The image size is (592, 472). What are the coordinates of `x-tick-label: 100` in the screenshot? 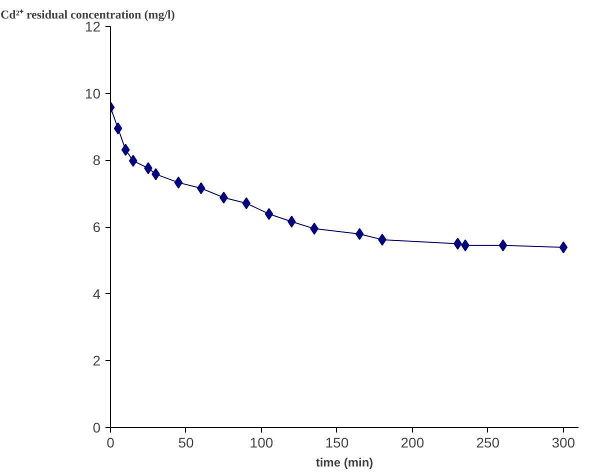 It's located at (262, 442).